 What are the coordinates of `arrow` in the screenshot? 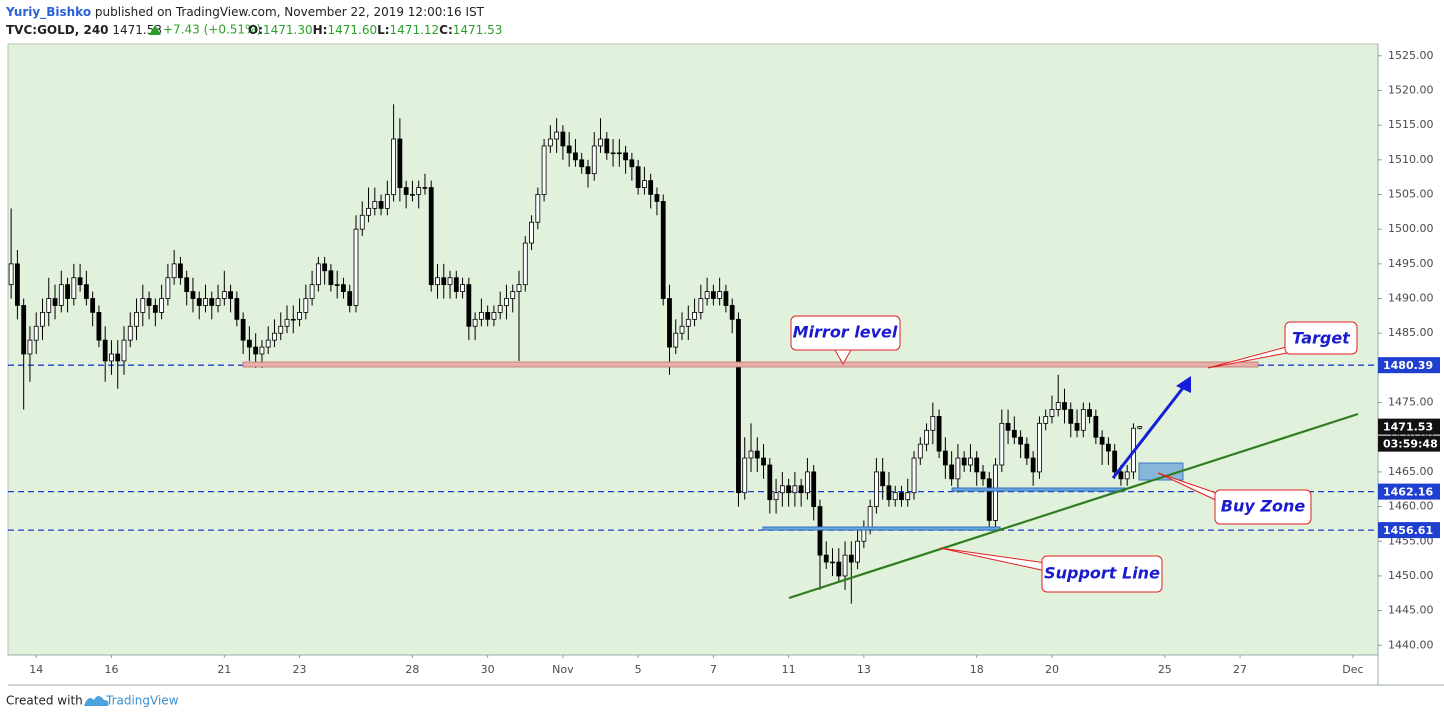 It's located at (1149, 431).